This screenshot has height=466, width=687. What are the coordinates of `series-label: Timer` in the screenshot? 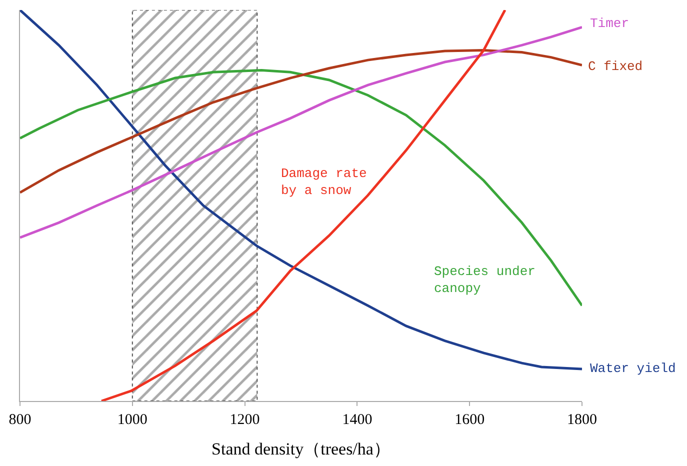 It's located at (610, 23).